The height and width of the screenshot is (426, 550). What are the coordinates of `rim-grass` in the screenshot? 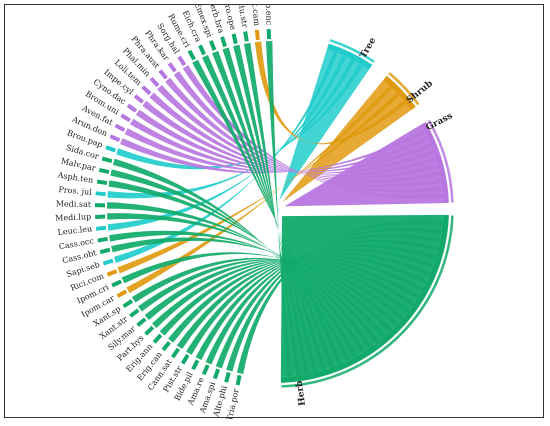 It's located at (441, 161).